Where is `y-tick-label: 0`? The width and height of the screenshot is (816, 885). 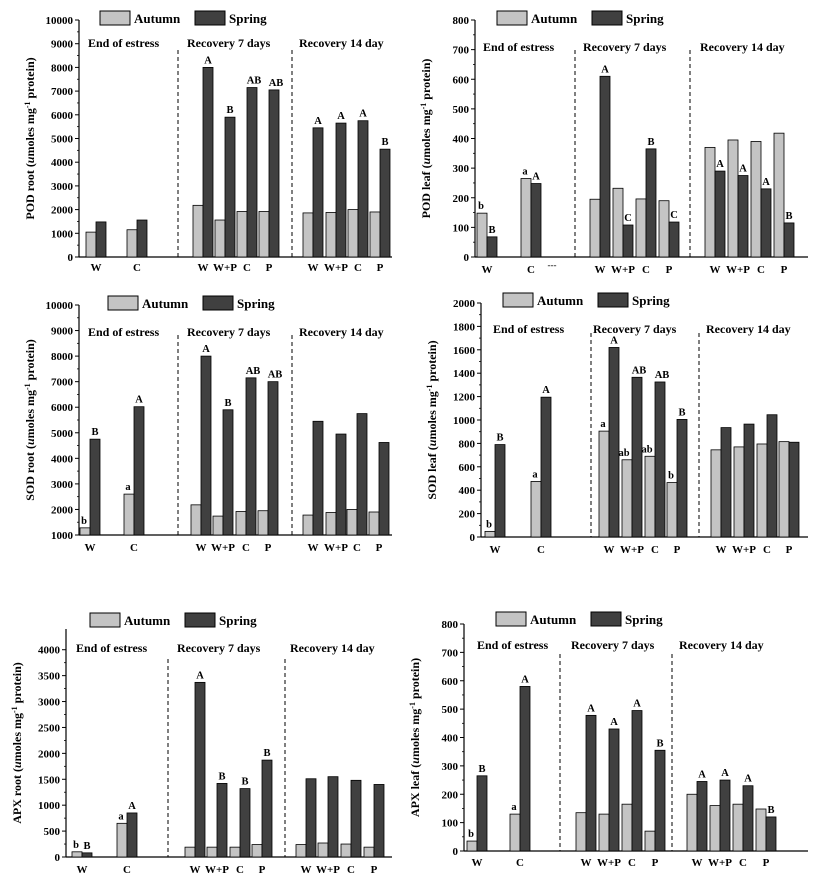
y-tick-label: 0 is located at coordinates (58, 858).